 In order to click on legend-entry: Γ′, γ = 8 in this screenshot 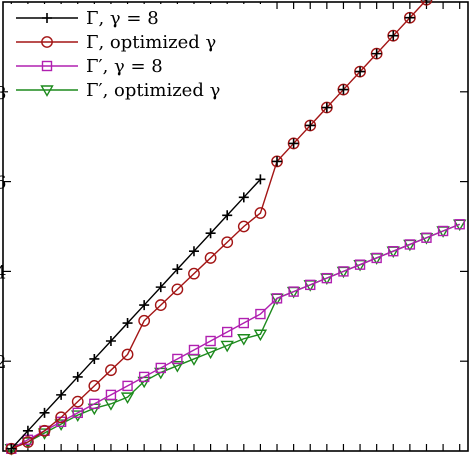, I will do `click(89, 66)`.